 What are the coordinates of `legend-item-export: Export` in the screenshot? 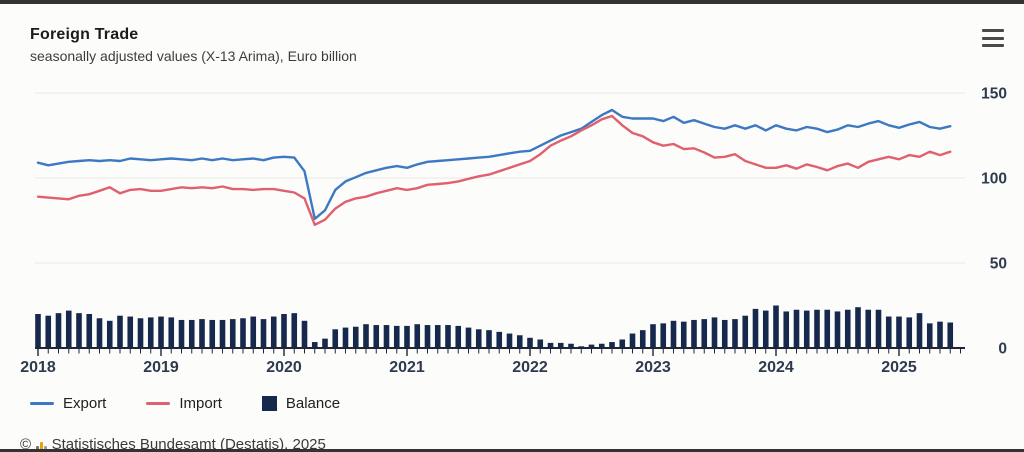 It's located at (68, 403).